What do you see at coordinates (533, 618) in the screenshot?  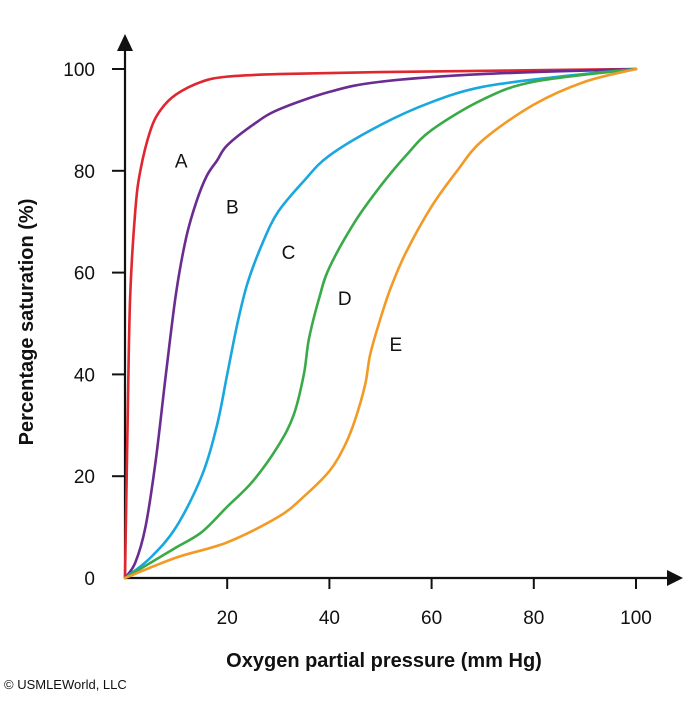 I see `x-tick-label: 80` at bounding box center [533, 618].